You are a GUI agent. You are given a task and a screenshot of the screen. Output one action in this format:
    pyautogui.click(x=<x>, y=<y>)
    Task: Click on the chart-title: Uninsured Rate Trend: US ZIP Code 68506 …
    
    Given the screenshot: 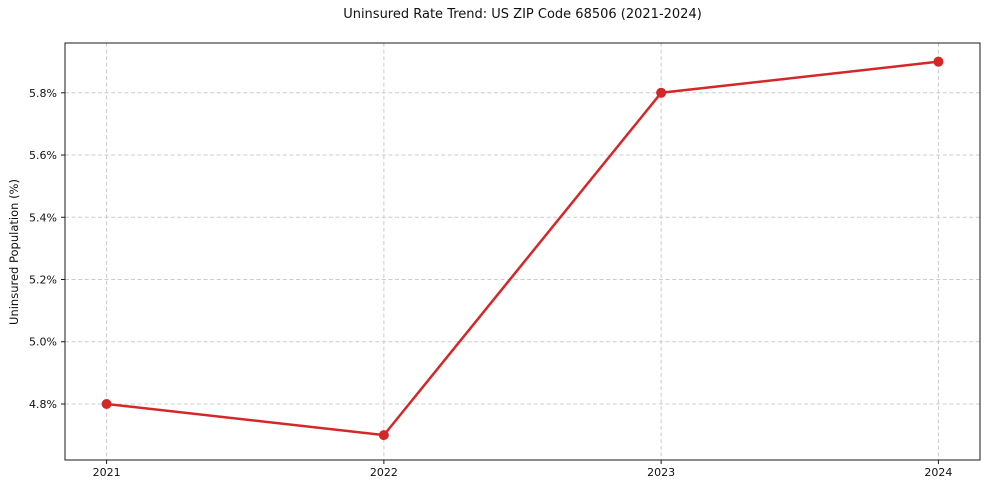 What is the action you would take?
    pyautogui.click(x=522, y=14)
    